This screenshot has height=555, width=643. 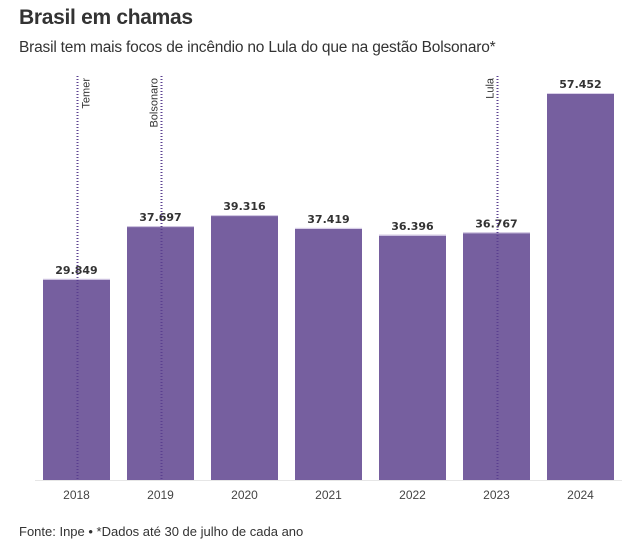 What do you see at coordinates (87, 93) in the screenshot?
I see `annotation-label-temer: Temer` at bounding box center [87, 93].